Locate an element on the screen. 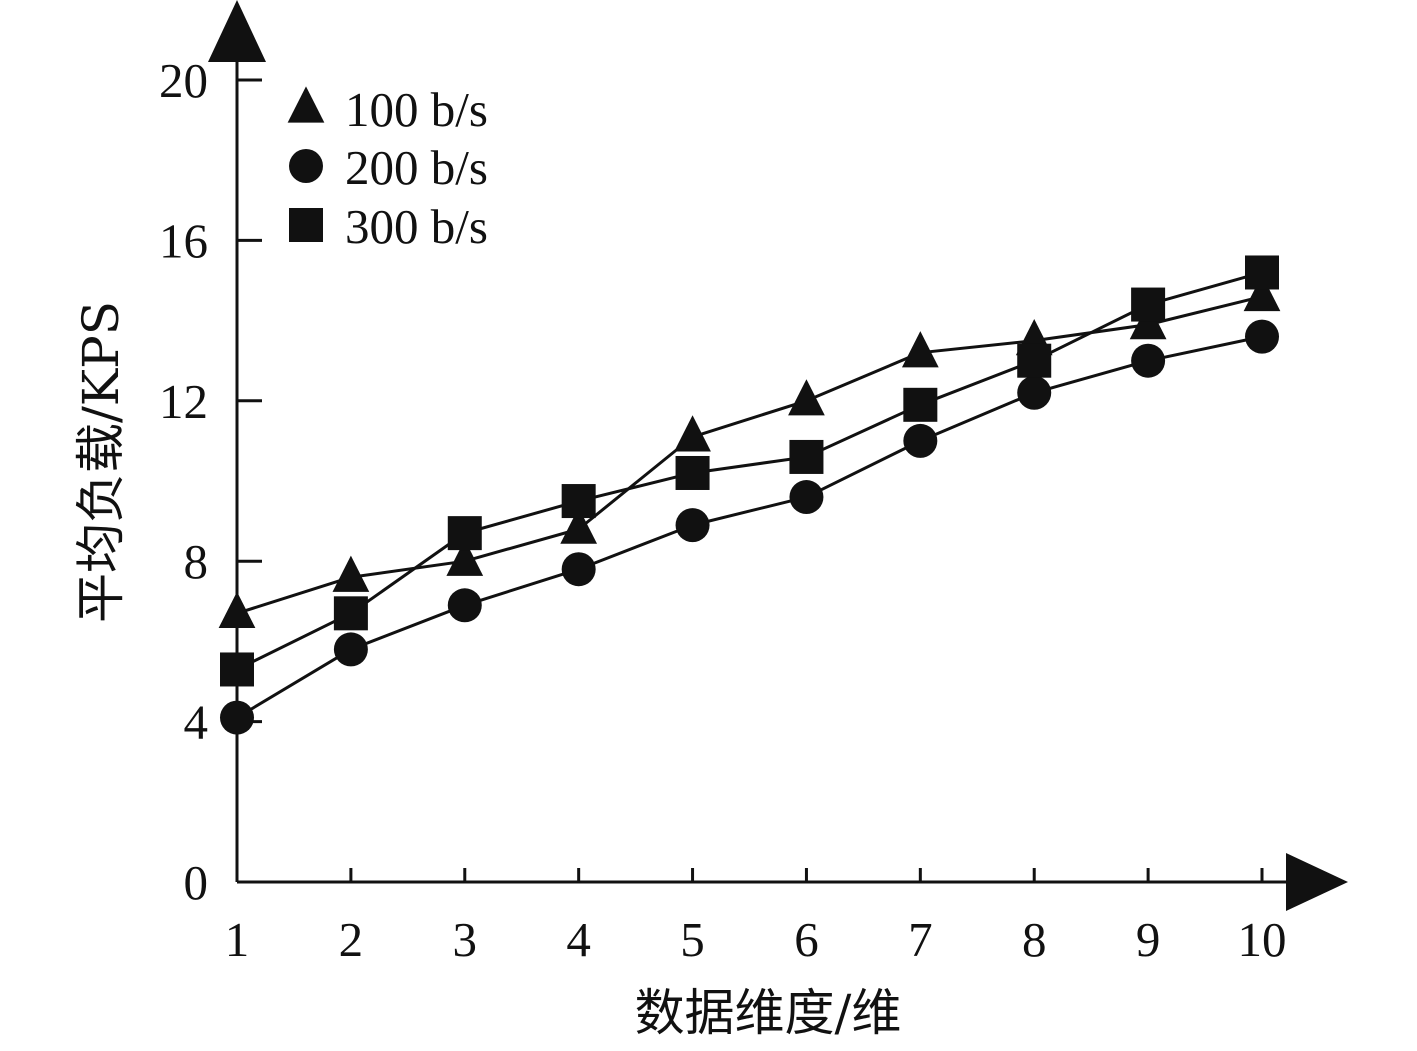 Image resolution: width=1417 pixels, height=1051 pixels. legend-item: 200 b/s is located at coordinates (388, 167).